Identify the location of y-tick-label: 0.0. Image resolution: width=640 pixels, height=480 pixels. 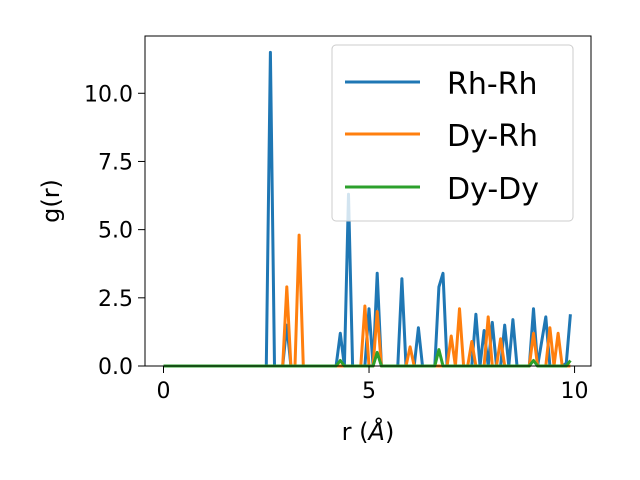
(115, 367).